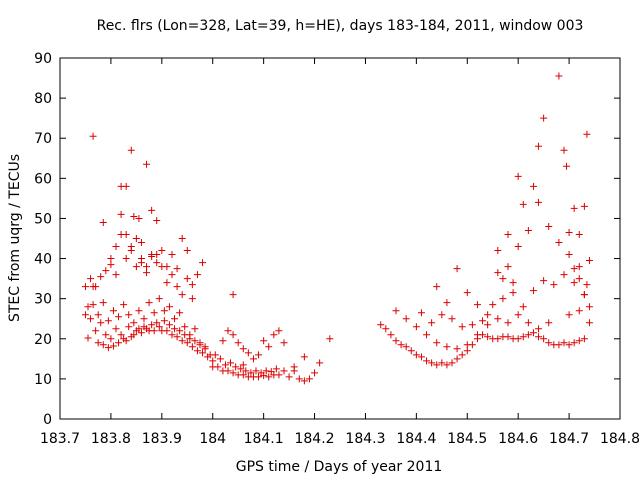 The width and height of the screenshot is (640, 480). What do you see at coordinates (416, 439) in the screenshot?
I see `x-tick-label: 184.4` at bounding box center [416, 439].